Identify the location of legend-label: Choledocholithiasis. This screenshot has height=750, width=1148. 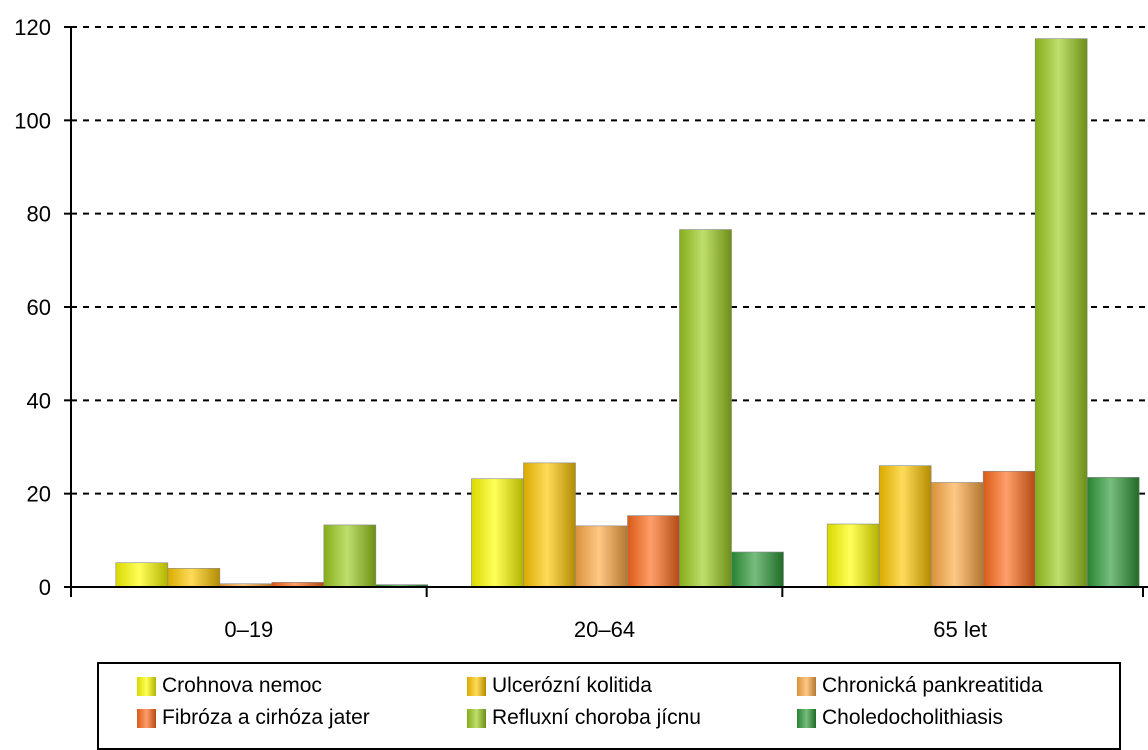
(912, 717).